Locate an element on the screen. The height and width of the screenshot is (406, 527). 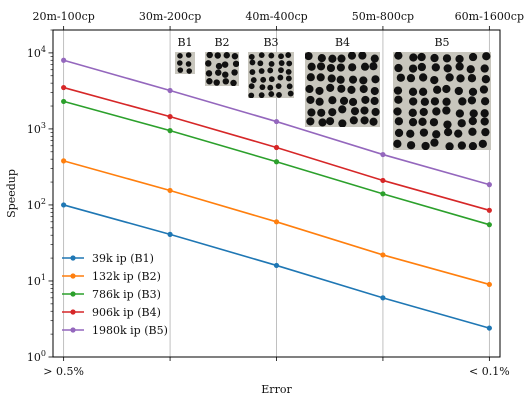
legend-item-0: 39k ip (B1) is located at coordinates (108, 258).